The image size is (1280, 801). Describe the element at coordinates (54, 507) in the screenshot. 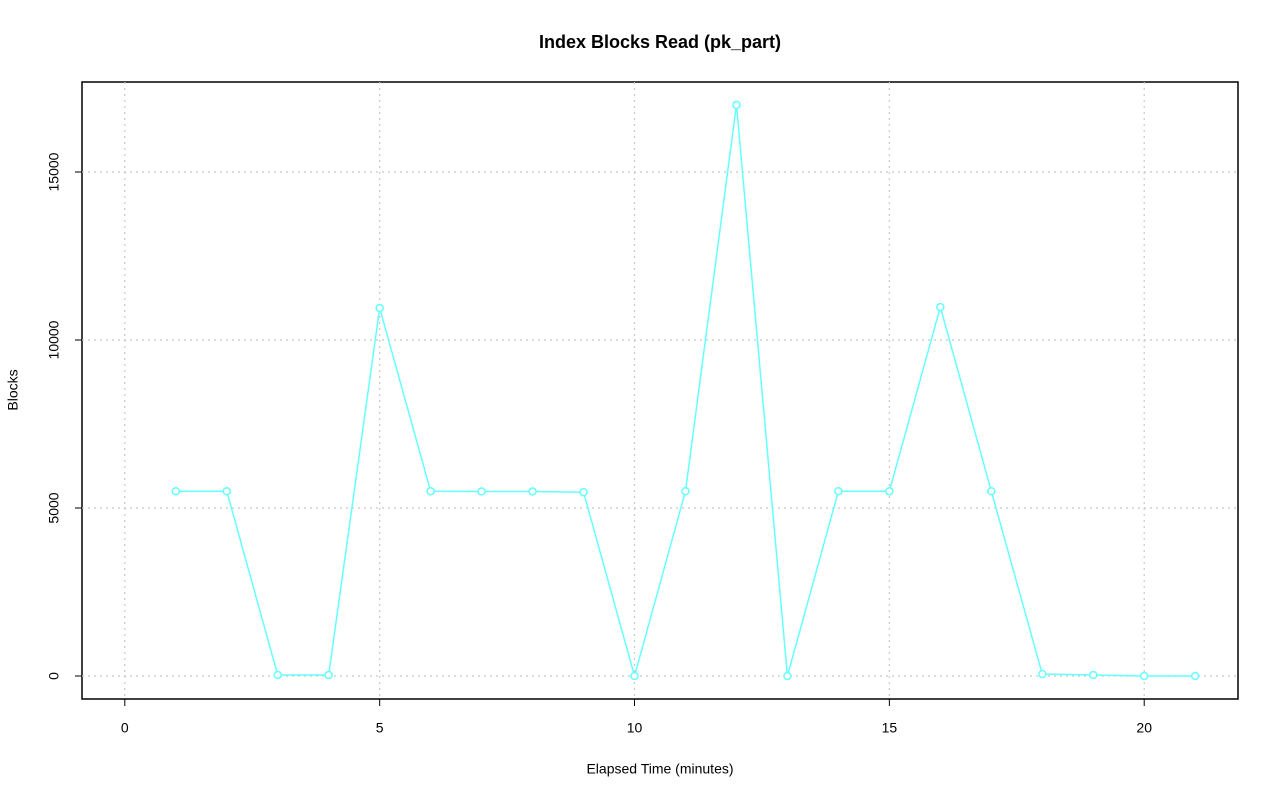

I see `y-tick-label: 5000` at that location.